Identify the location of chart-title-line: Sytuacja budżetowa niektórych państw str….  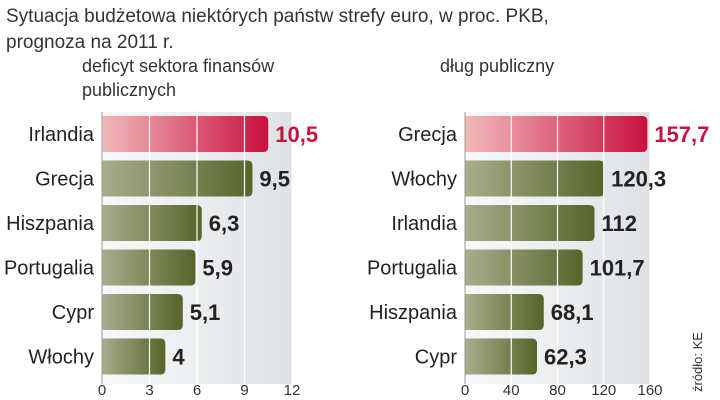
(277, 16).